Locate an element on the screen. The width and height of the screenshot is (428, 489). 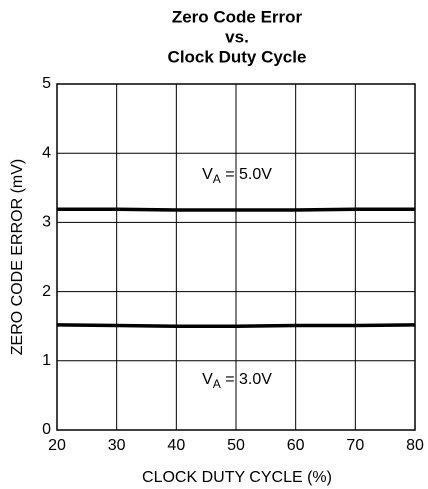
chart-title: Clock Duty Cycle is located at coordinates (237, 56).